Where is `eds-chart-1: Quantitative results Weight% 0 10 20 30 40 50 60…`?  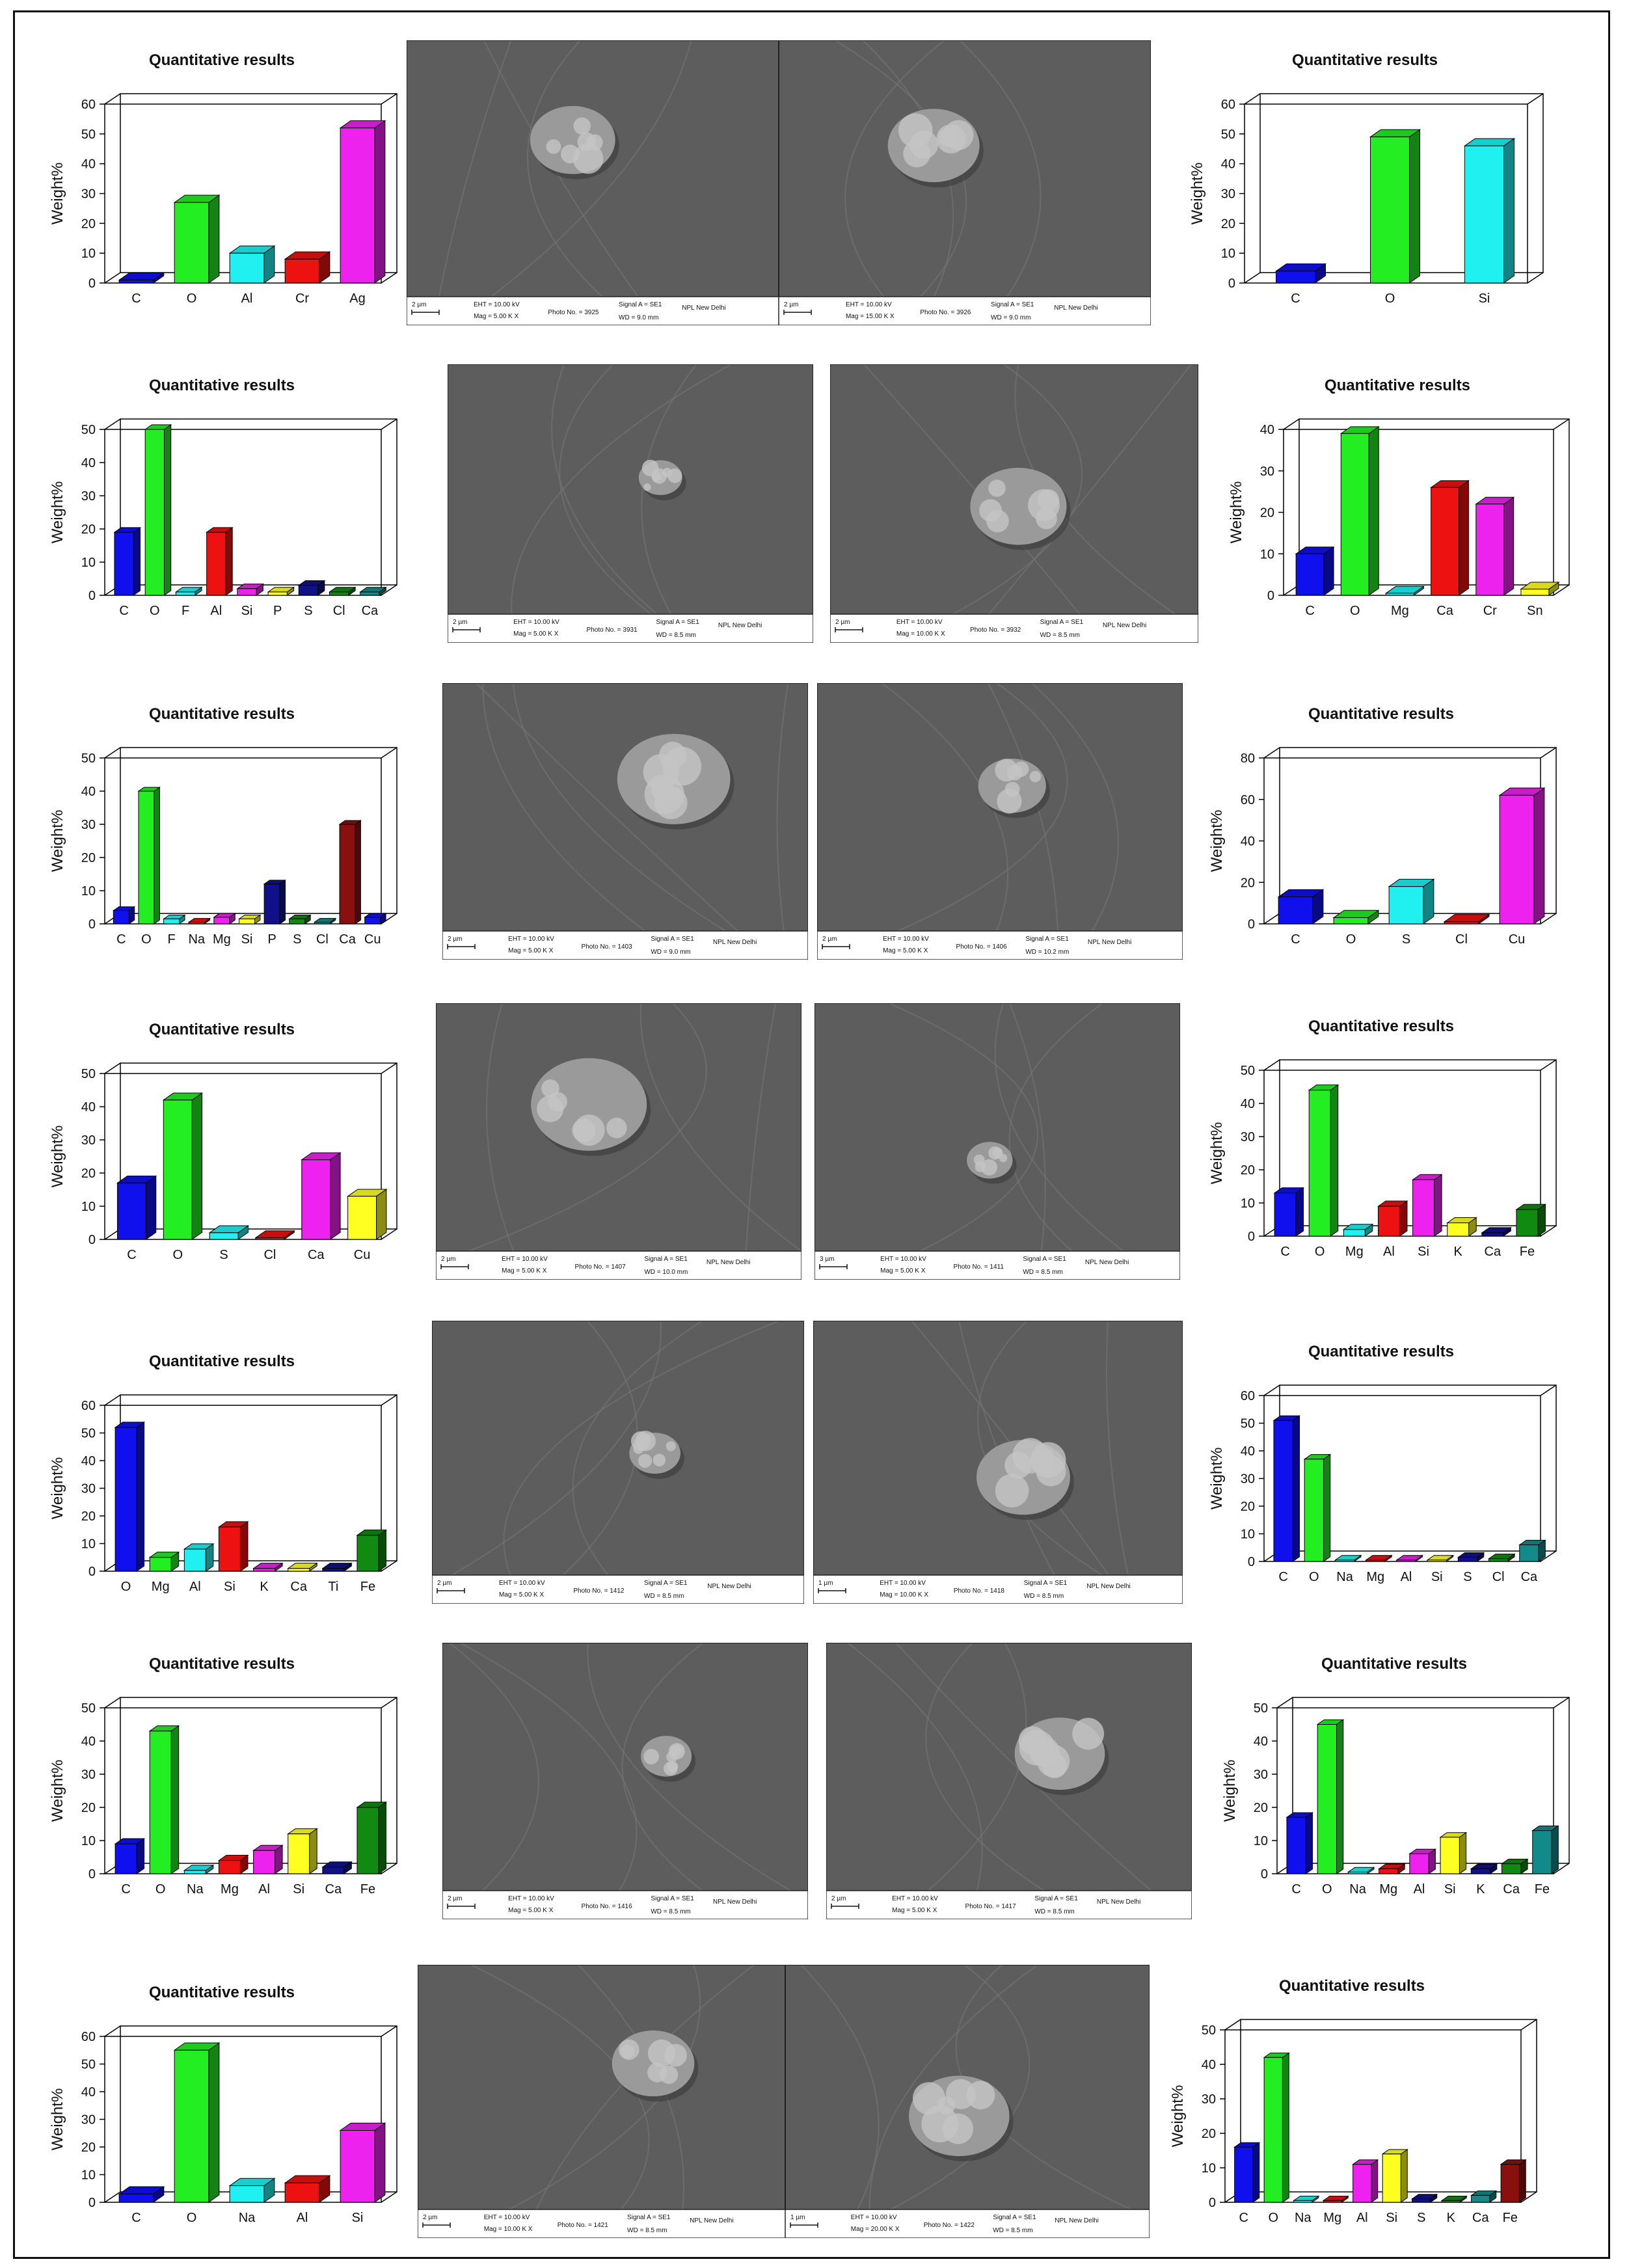 eds-chart-1: Quantitative results Weight% 0 10 20 30 40 50 60… is located at coordinates (222, 182).